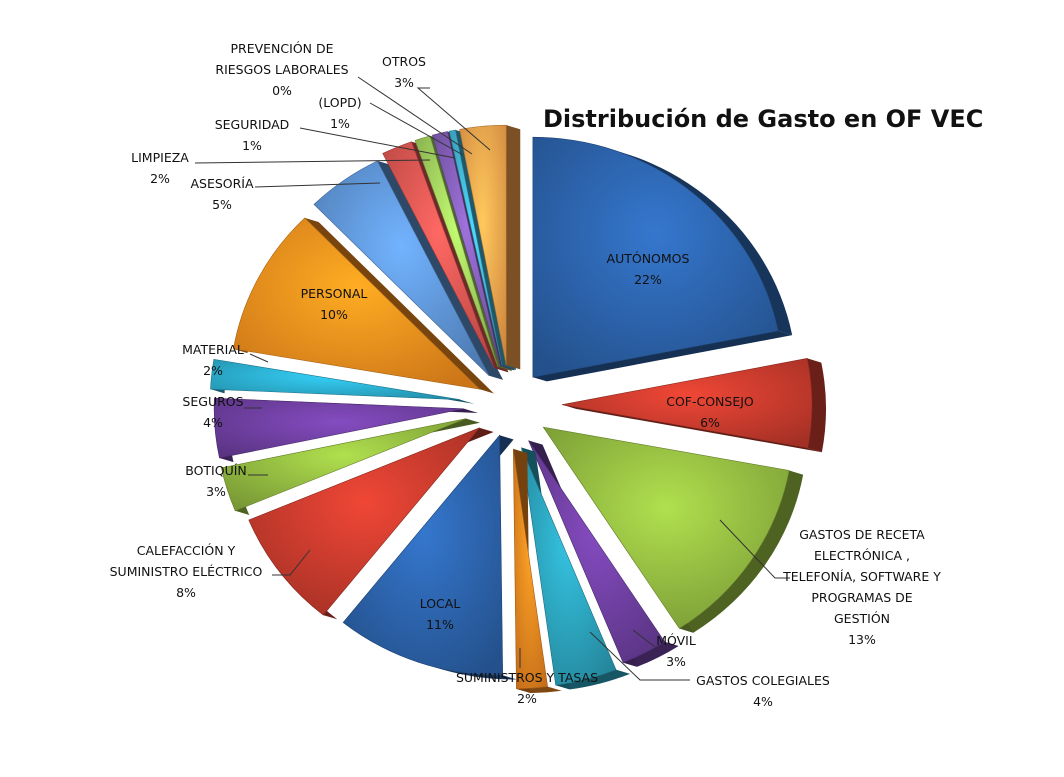 This screenshot has width=1064, height=777. I want to click on slice-percent-label: 5%, so click(222, 204).